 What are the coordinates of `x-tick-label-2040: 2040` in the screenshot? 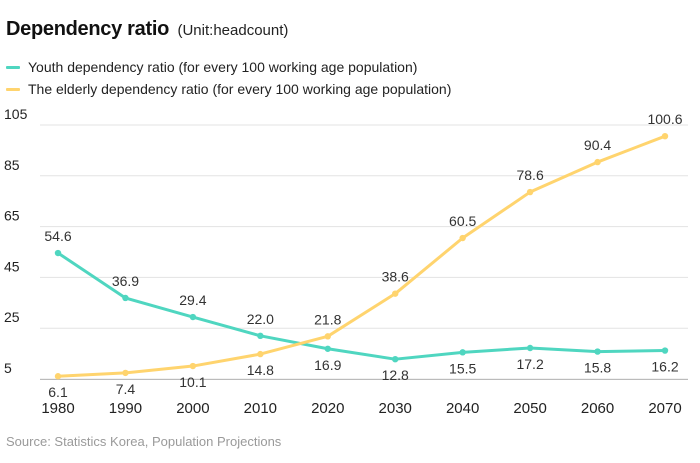 It's located at (462, 408).